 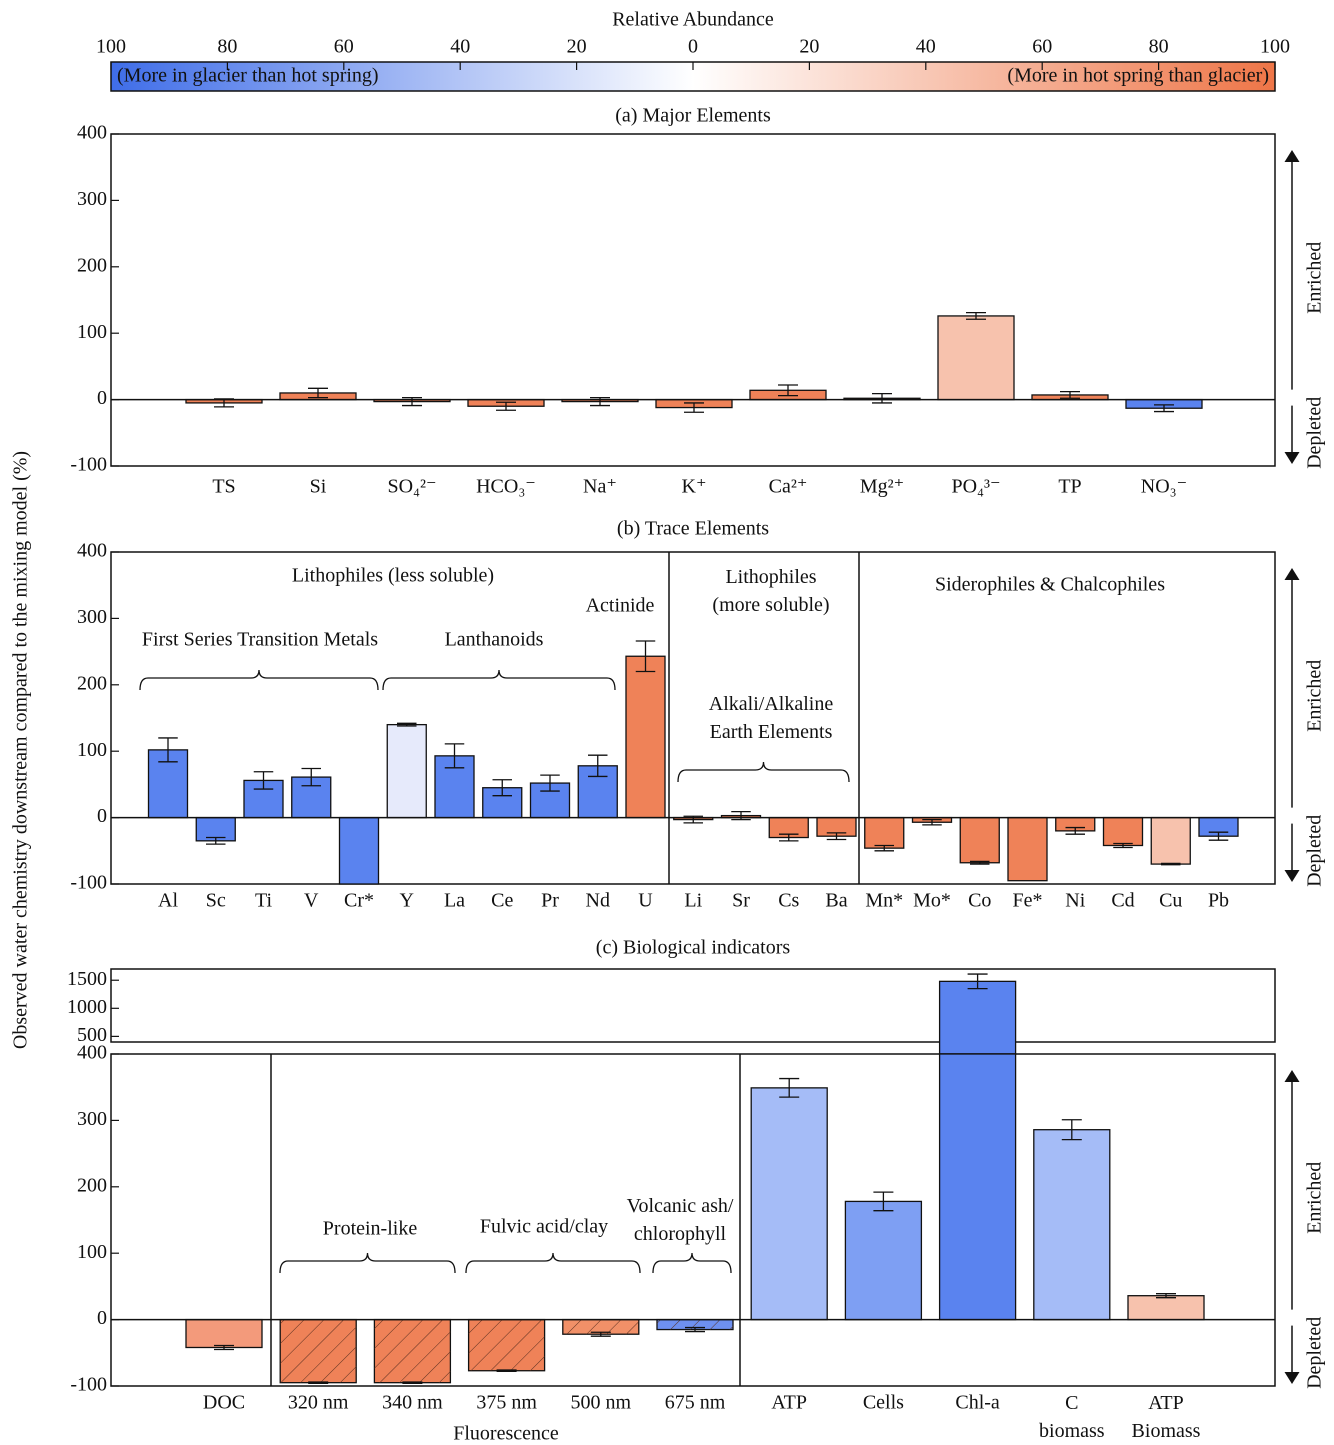 What do you see at coordinates (216, 901) in the screenshot?
I see `x-tick-label: Sc` at bounding box center [216, 901].